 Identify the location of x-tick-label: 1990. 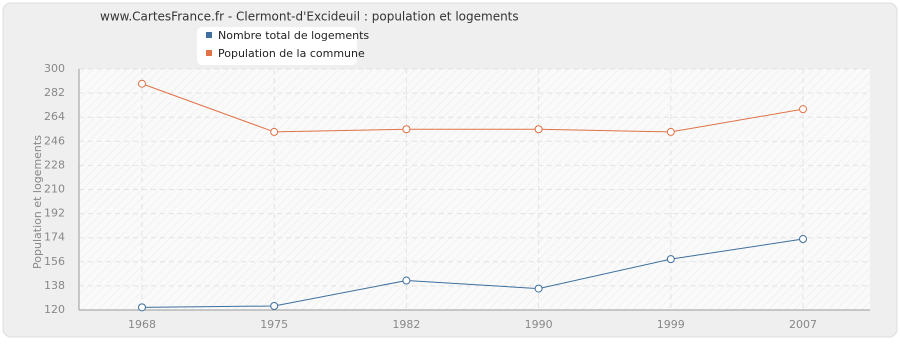
(539, 324).